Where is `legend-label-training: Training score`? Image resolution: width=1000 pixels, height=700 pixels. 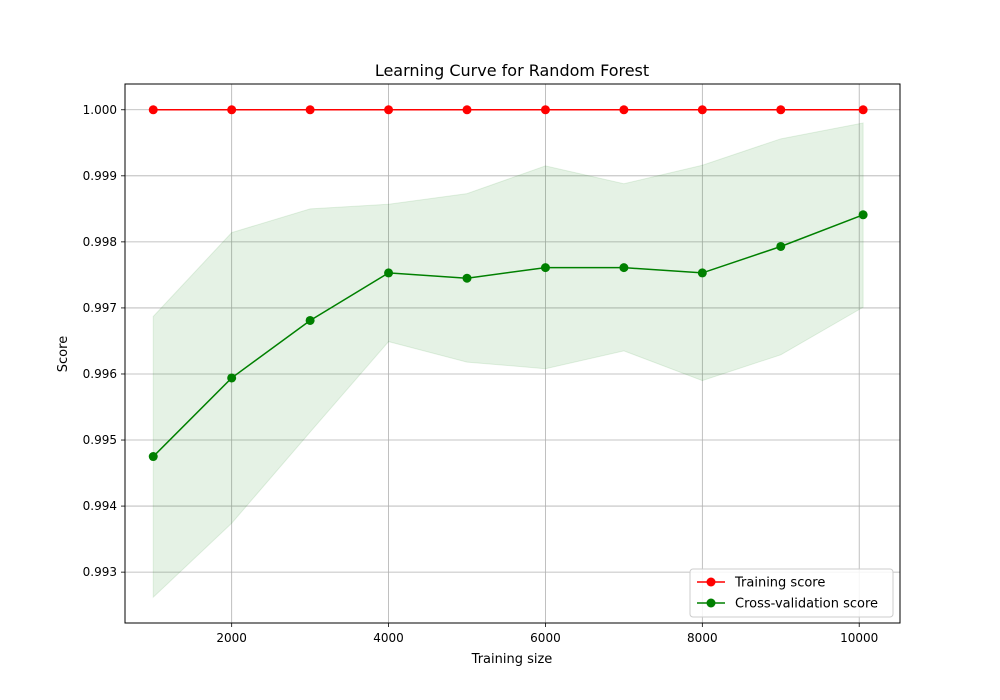
legend-label-training: Training score is located at coordinates (779, 583).